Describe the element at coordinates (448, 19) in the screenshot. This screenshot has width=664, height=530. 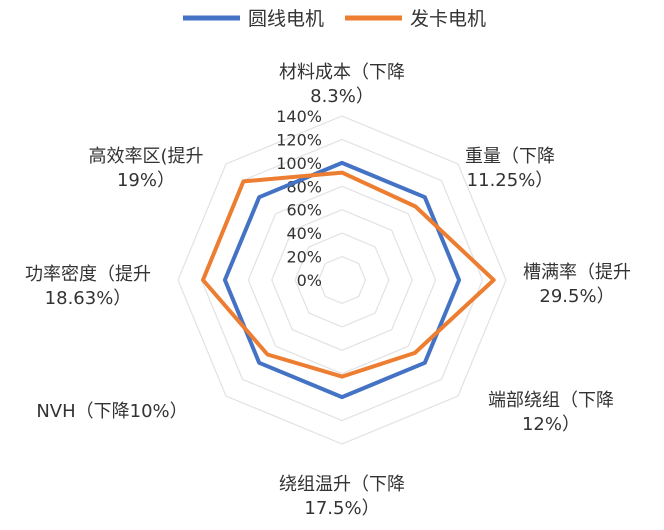
I see `legend-label-series-2: 发卡电机` at that location.